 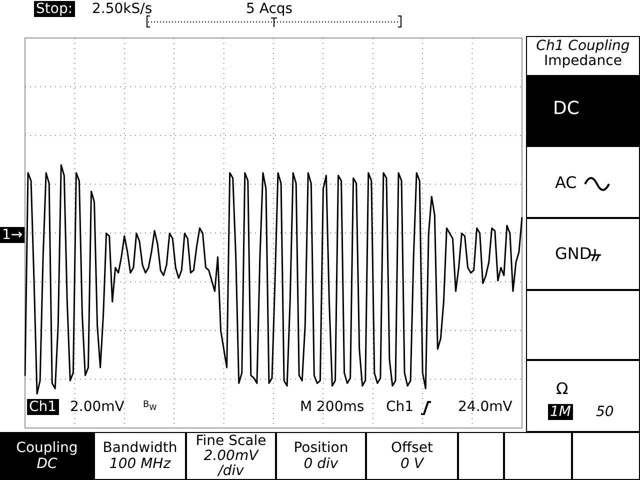 I want to click on text: 1M, so click(x=560, y=412).